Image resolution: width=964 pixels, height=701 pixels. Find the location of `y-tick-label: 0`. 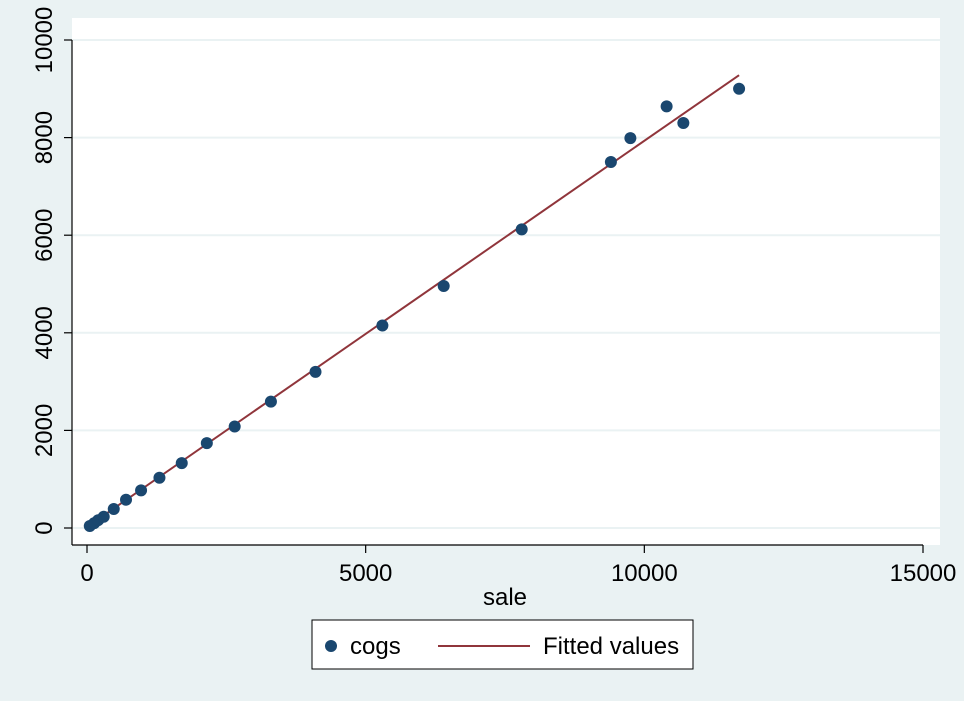

y-tick-label: 0 is located at coordinates (44, 527).